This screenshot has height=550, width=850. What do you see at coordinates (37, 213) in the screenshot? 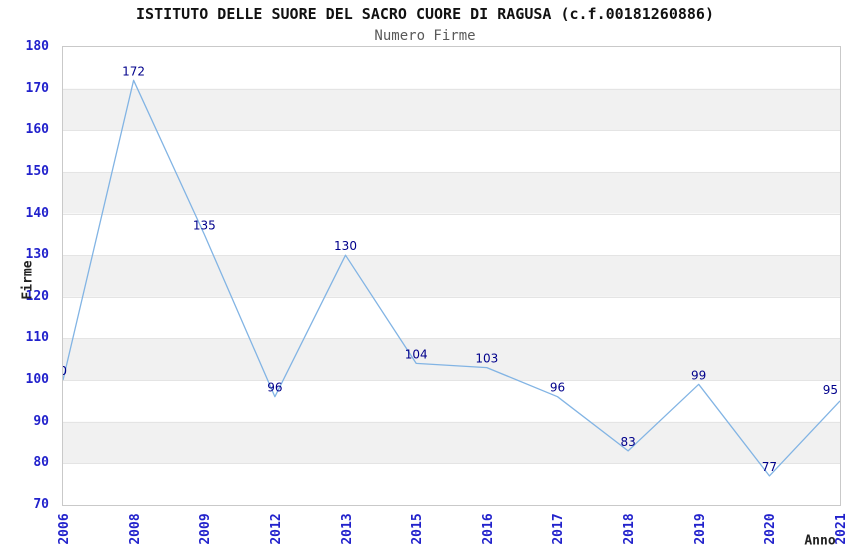
I see `y-tick-label: 140` at bounding box center [37, 213].